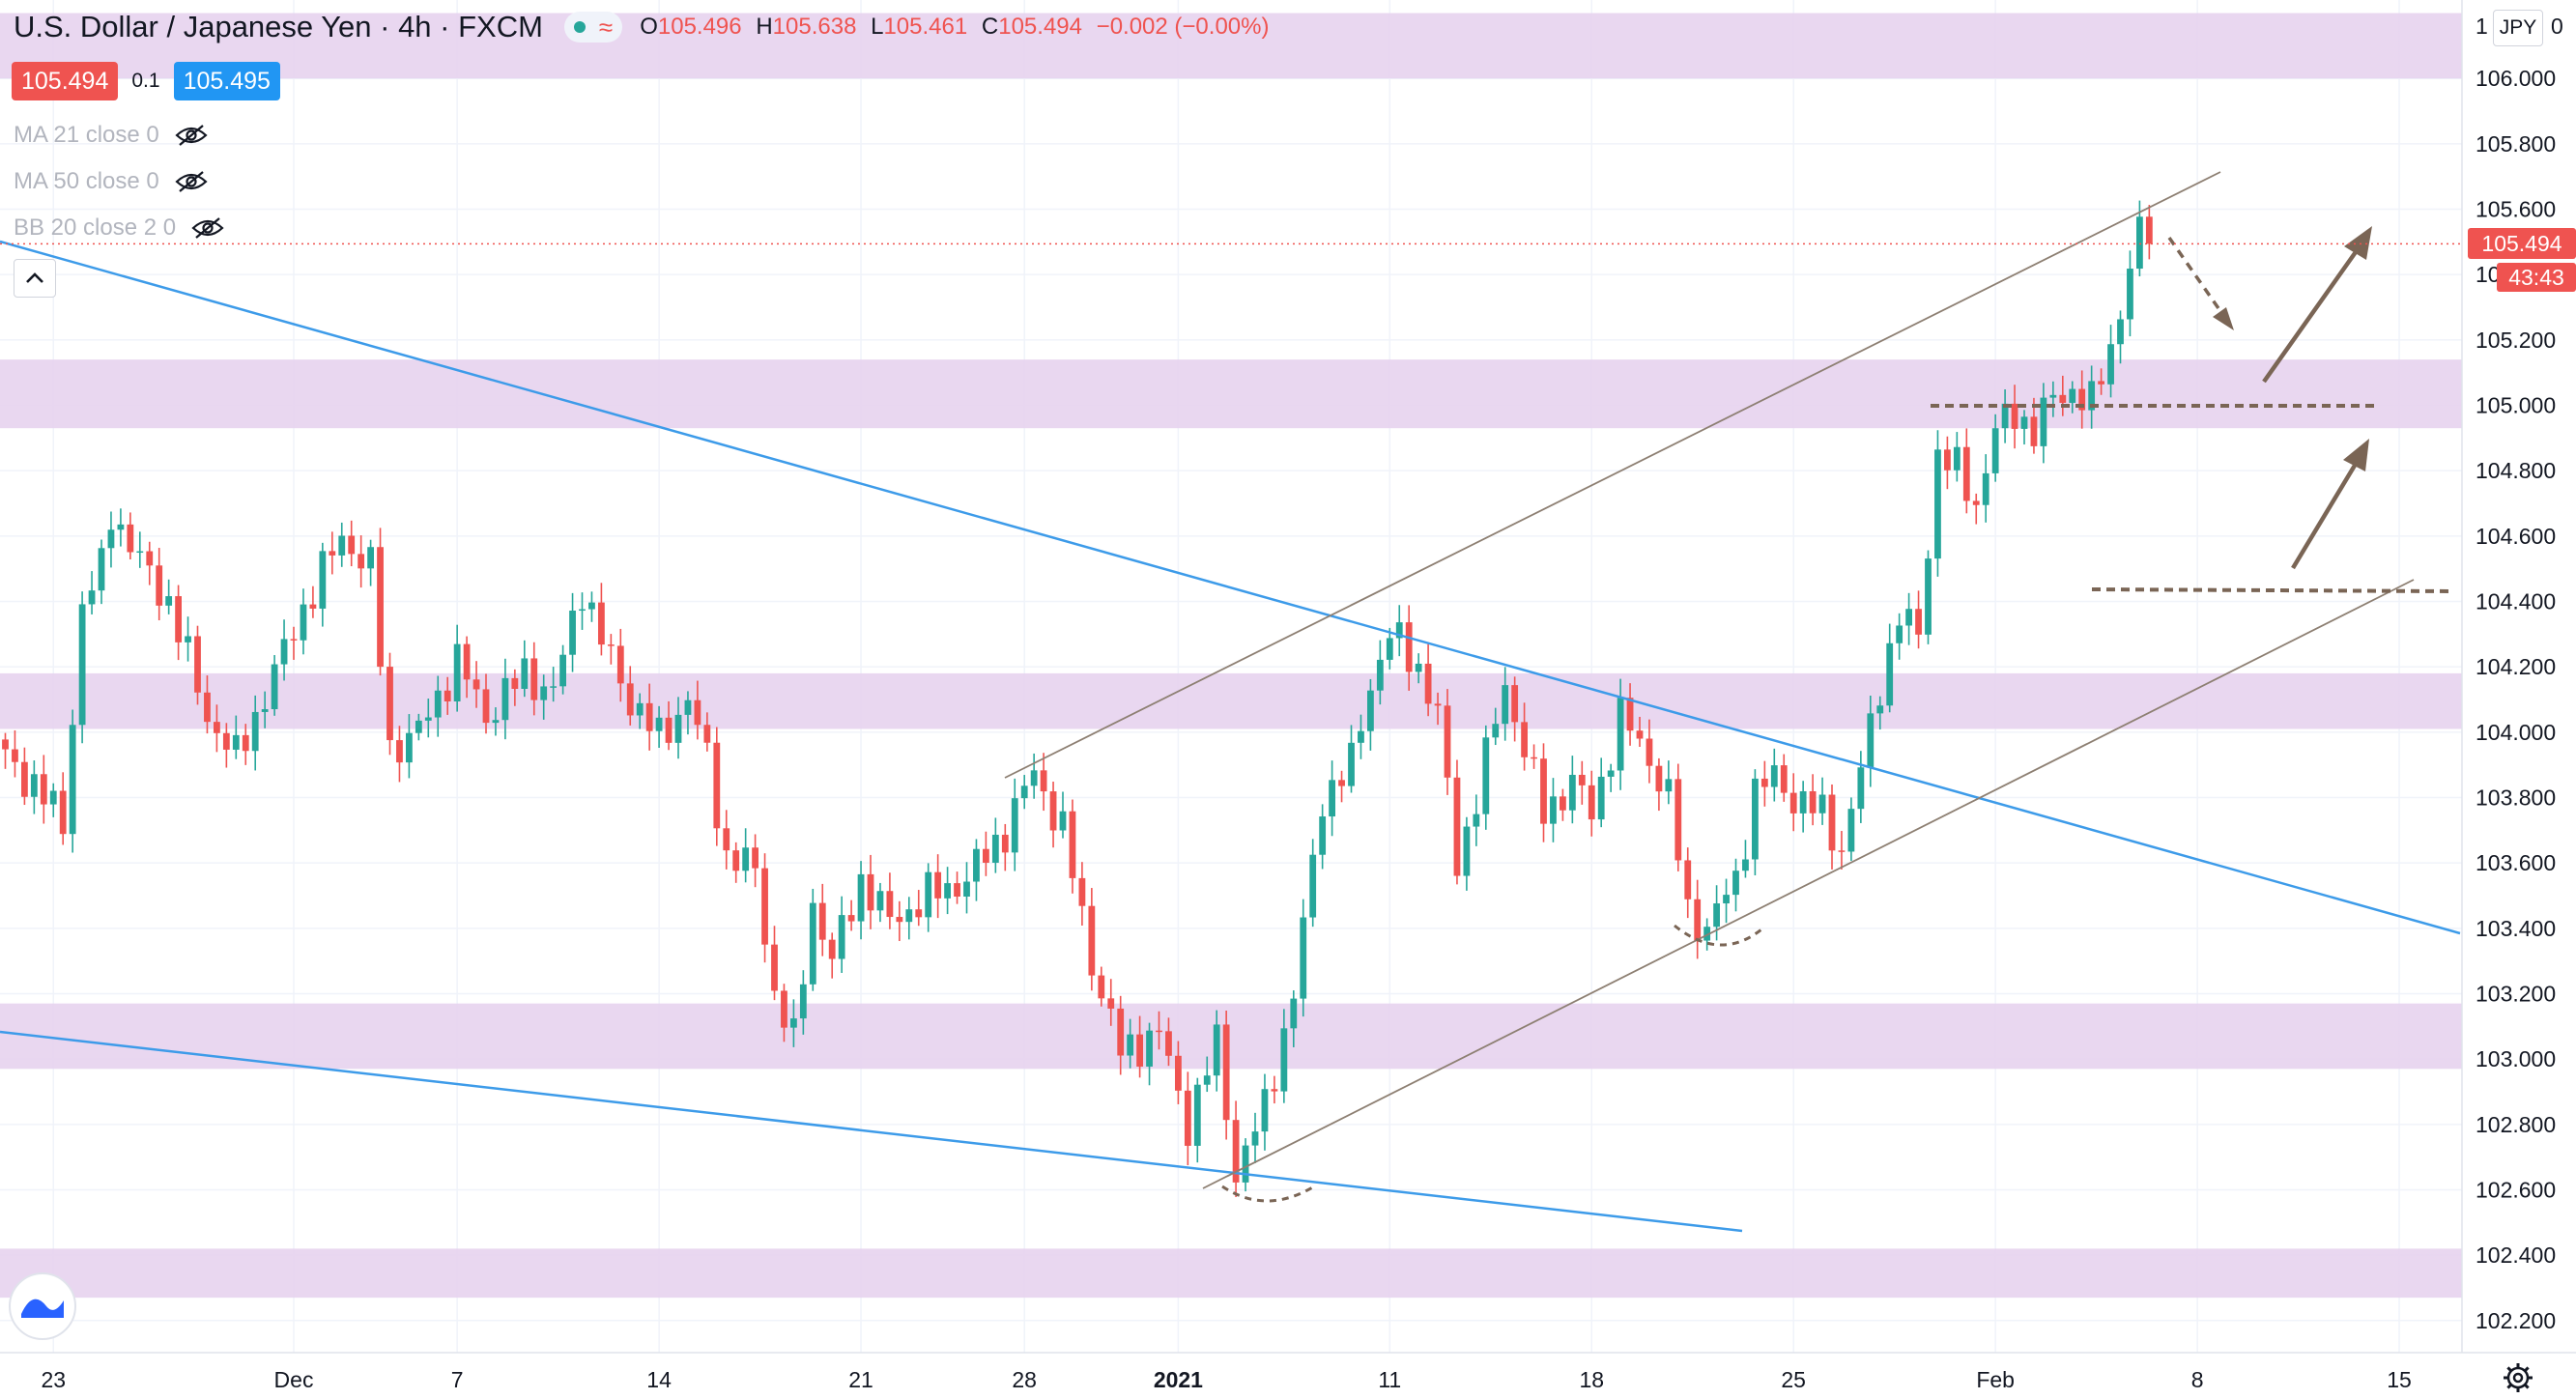  What do you see at coordinates (2516, 78) in the screenshot?
I see `price-tick-label: 106.000` at bounding box center [2516, 78].